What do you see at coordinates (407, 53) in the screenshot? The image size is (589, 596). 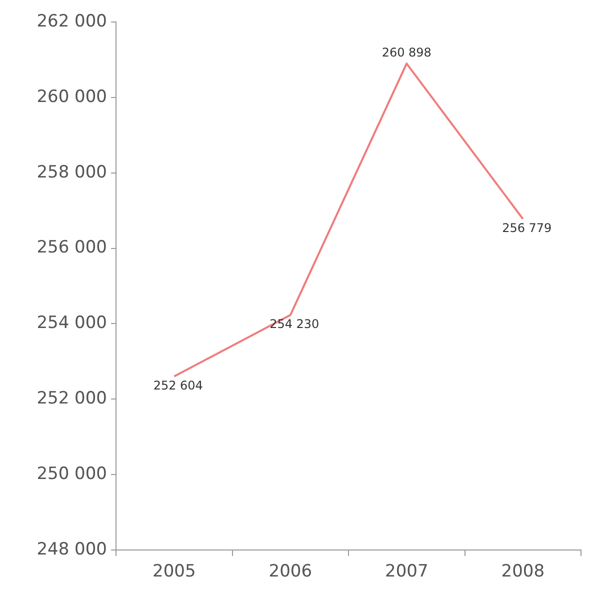 I see `data-label: 260 898` at bounding box center [407, 53].